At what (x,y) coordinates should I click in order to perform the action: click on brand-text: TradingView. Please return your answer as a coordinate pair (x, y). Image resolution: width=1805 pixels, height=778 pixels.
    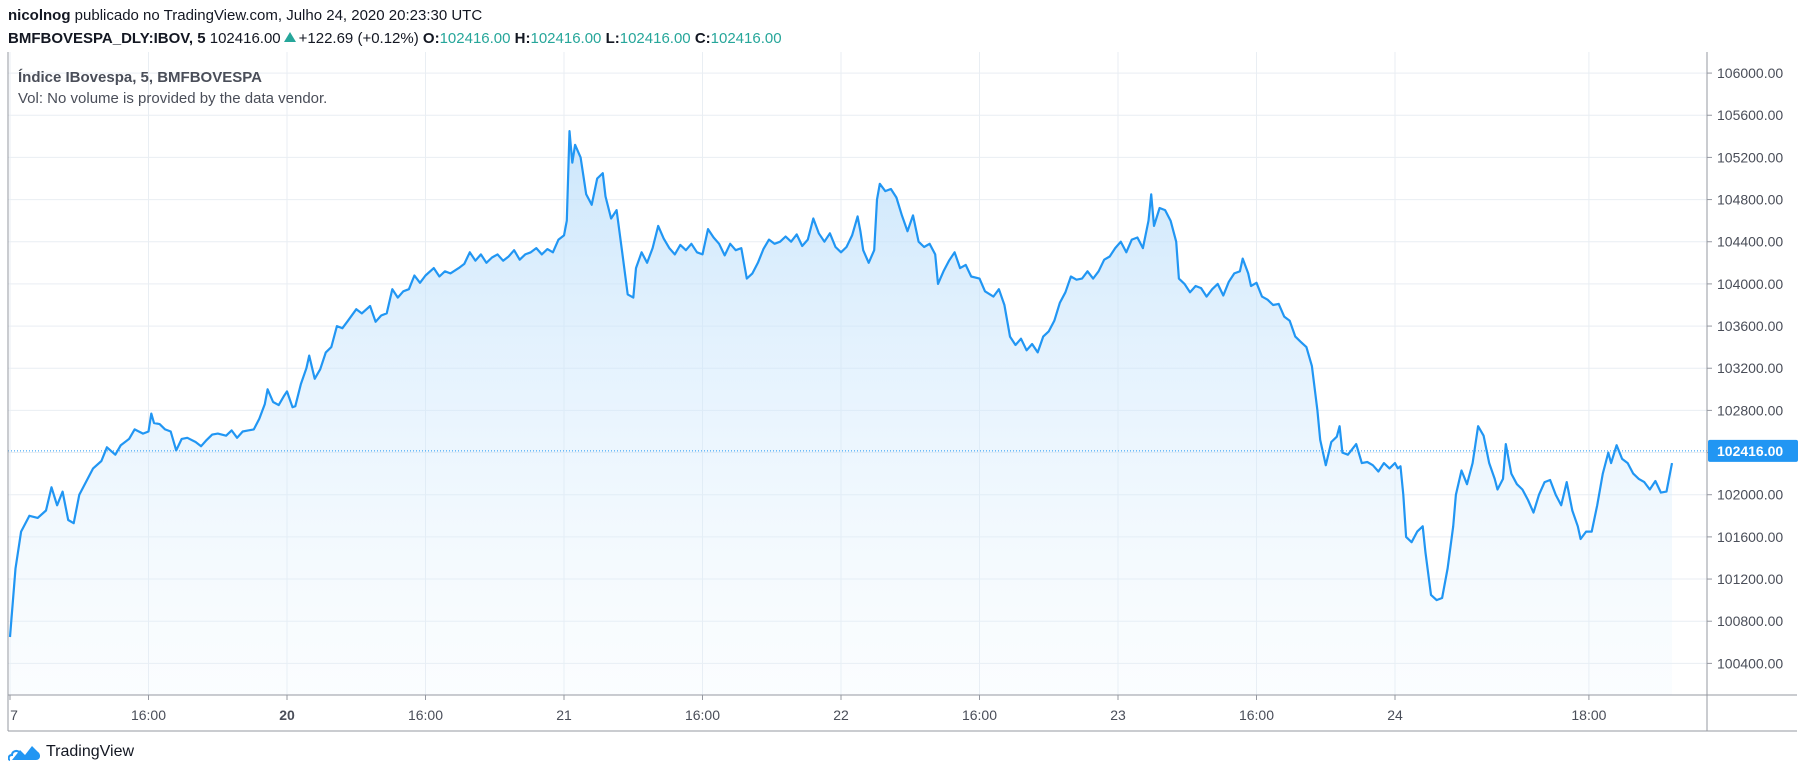
    Looking at the image, I should click on (90, 751).